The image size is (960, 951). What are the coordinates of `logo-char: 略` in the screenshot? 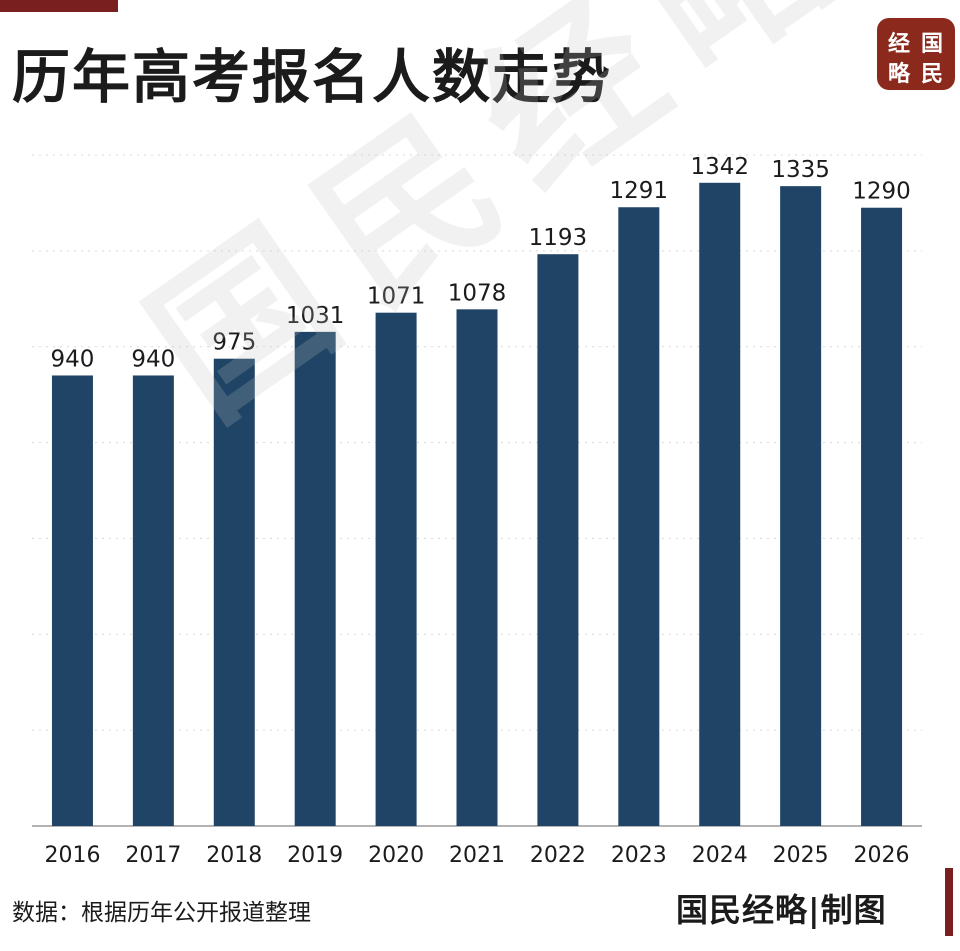 It's located at (898, 74).